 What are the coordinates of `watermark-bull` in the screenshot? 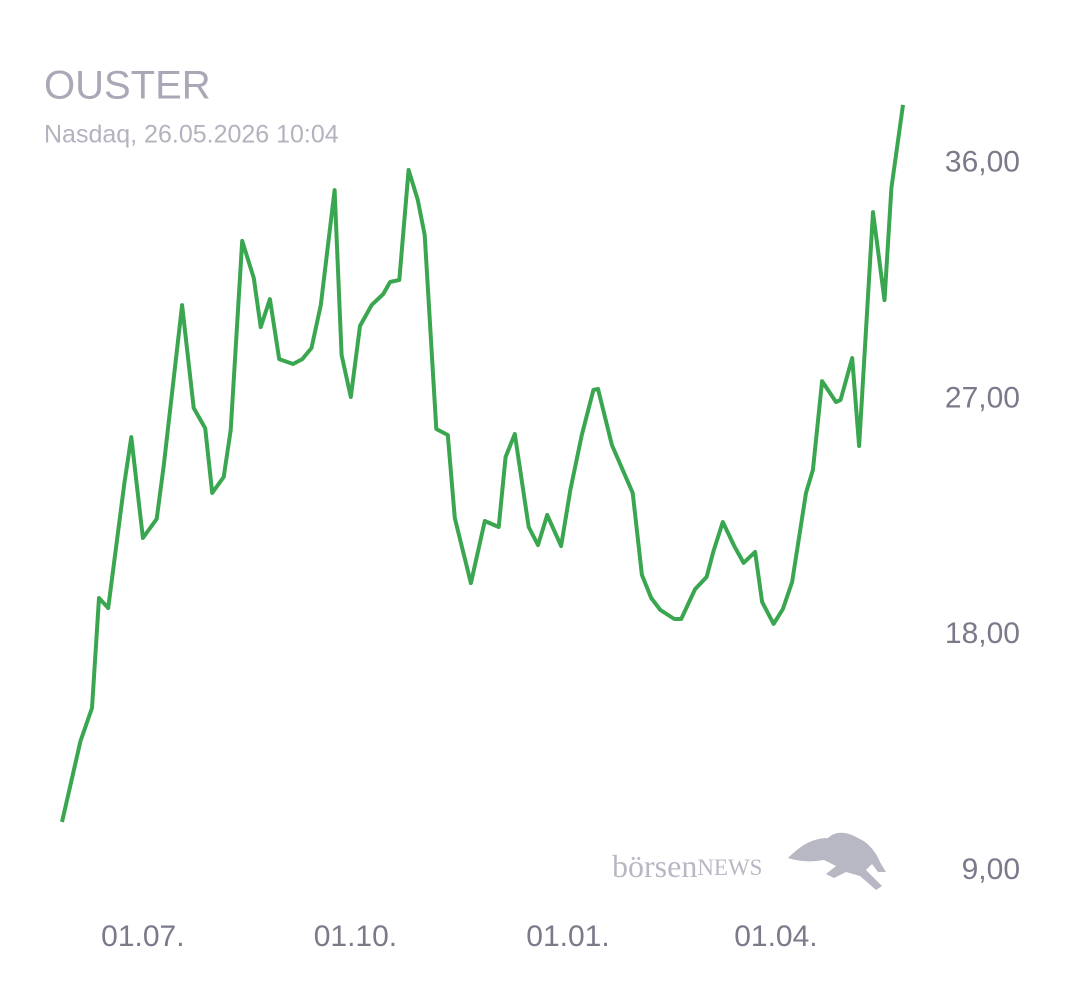 It's located at (837, 861).